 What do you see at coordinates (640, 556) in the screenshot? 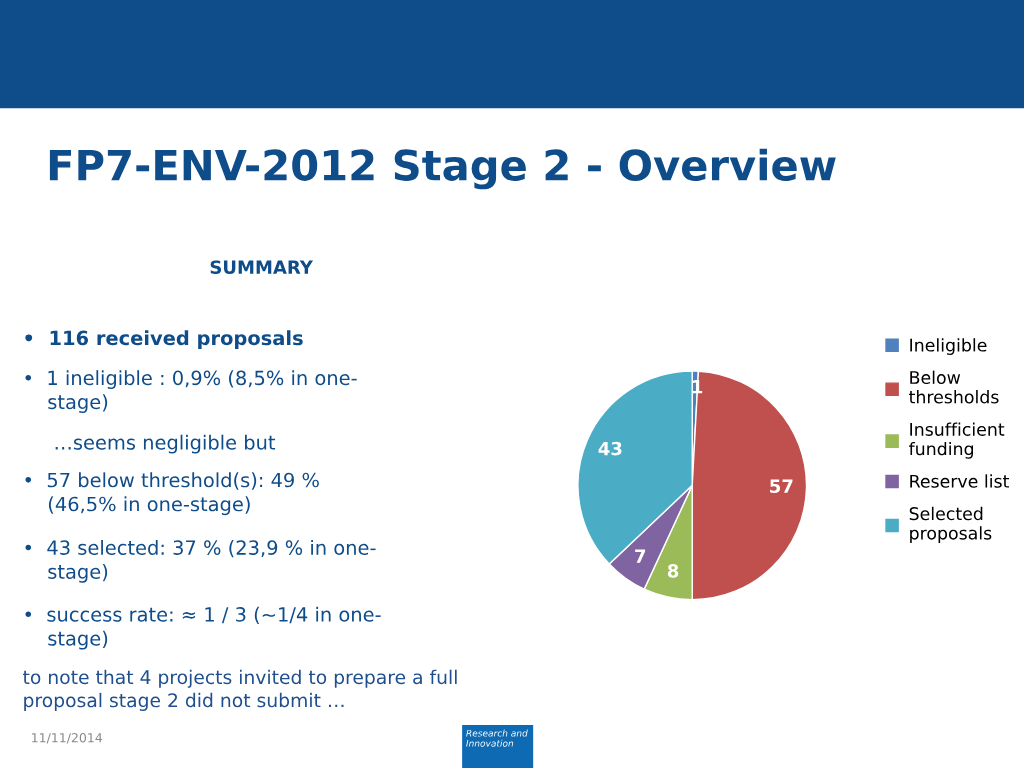
I see `data-label: 7` at bounding box center [640, 556].